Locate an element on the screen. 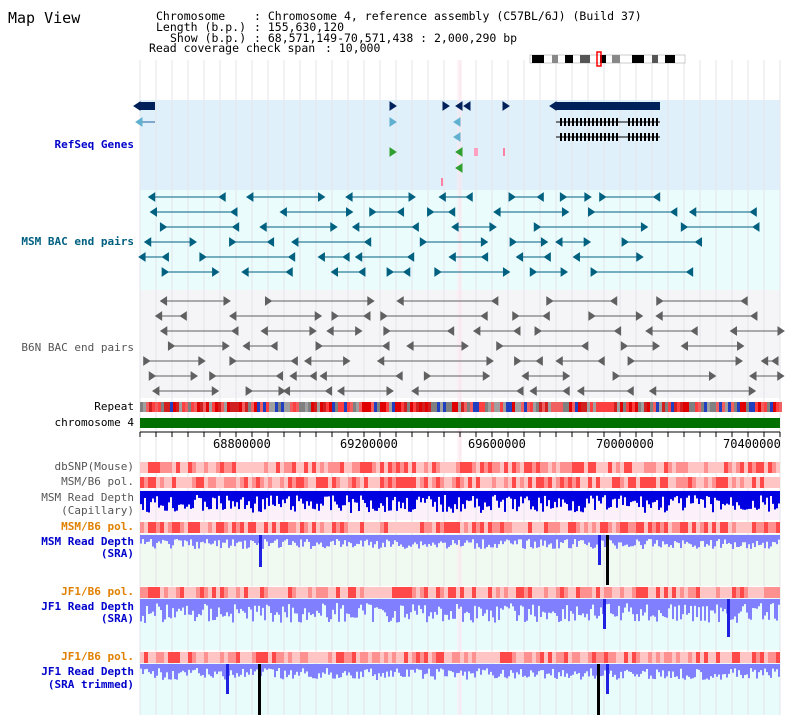 The height and width of the screenshot is (715, 800). track-label-b6n-bac: B6N BAC end pairs is located at coordinates (77, 347).